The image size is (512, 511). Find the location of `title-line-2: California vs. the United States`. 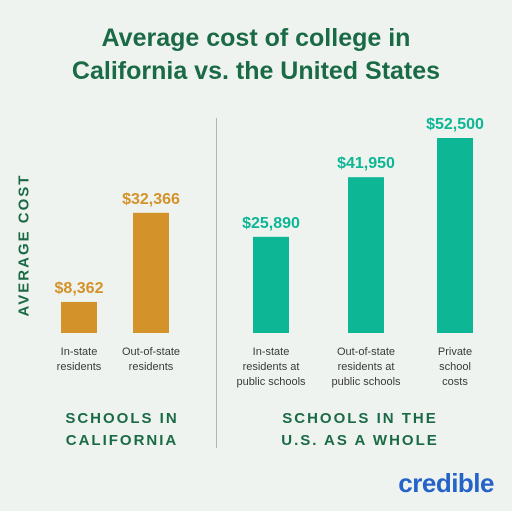

title-line-2: California vs. the United States is located at coordinates (256, 71).